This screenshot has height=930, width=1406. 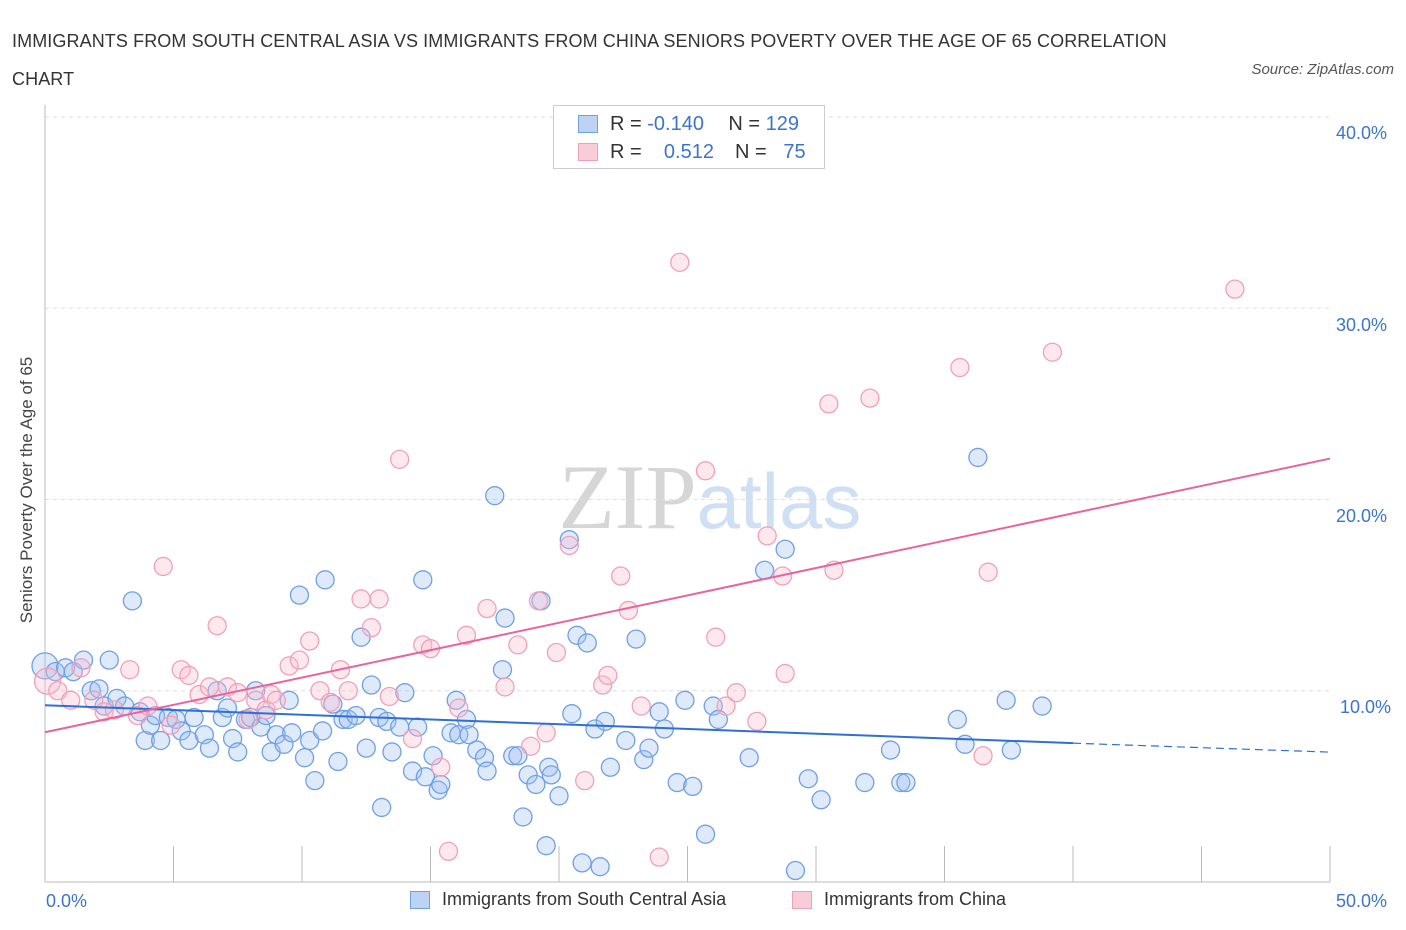 What do you see at coordinates (689, 137) in the screenshot?
I see `stats-legend: R = -0.140 N = 129 R = 0.512 N = 75` at bounding box center [689, 137].